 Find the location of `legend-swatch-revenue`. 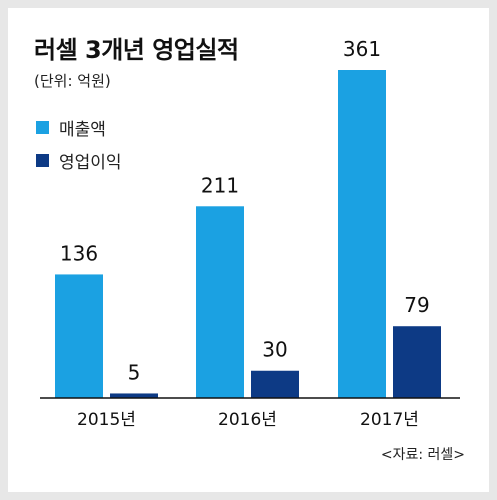

legend-swatch-revenue is located at coordinates (42, 127).